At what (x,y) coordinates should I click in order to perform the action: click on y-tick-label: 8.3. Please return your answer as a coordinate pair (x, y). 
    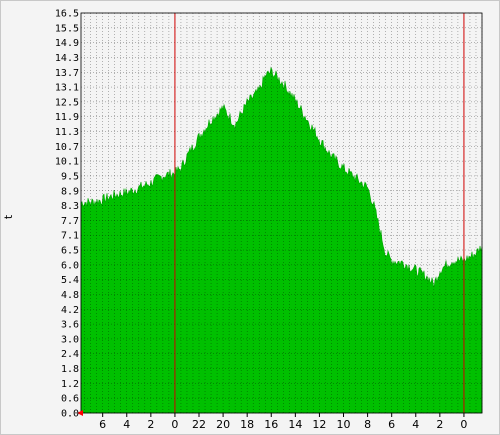
    Looking at the image, I should click on (70, 206).